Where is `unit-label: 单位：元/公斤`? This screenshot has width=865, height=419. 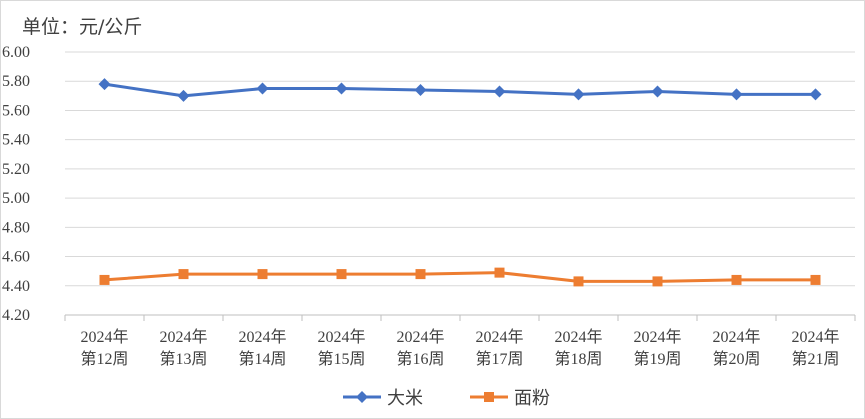 unit-label: 单位：元/公斤 is located at coordinates (82, 27).